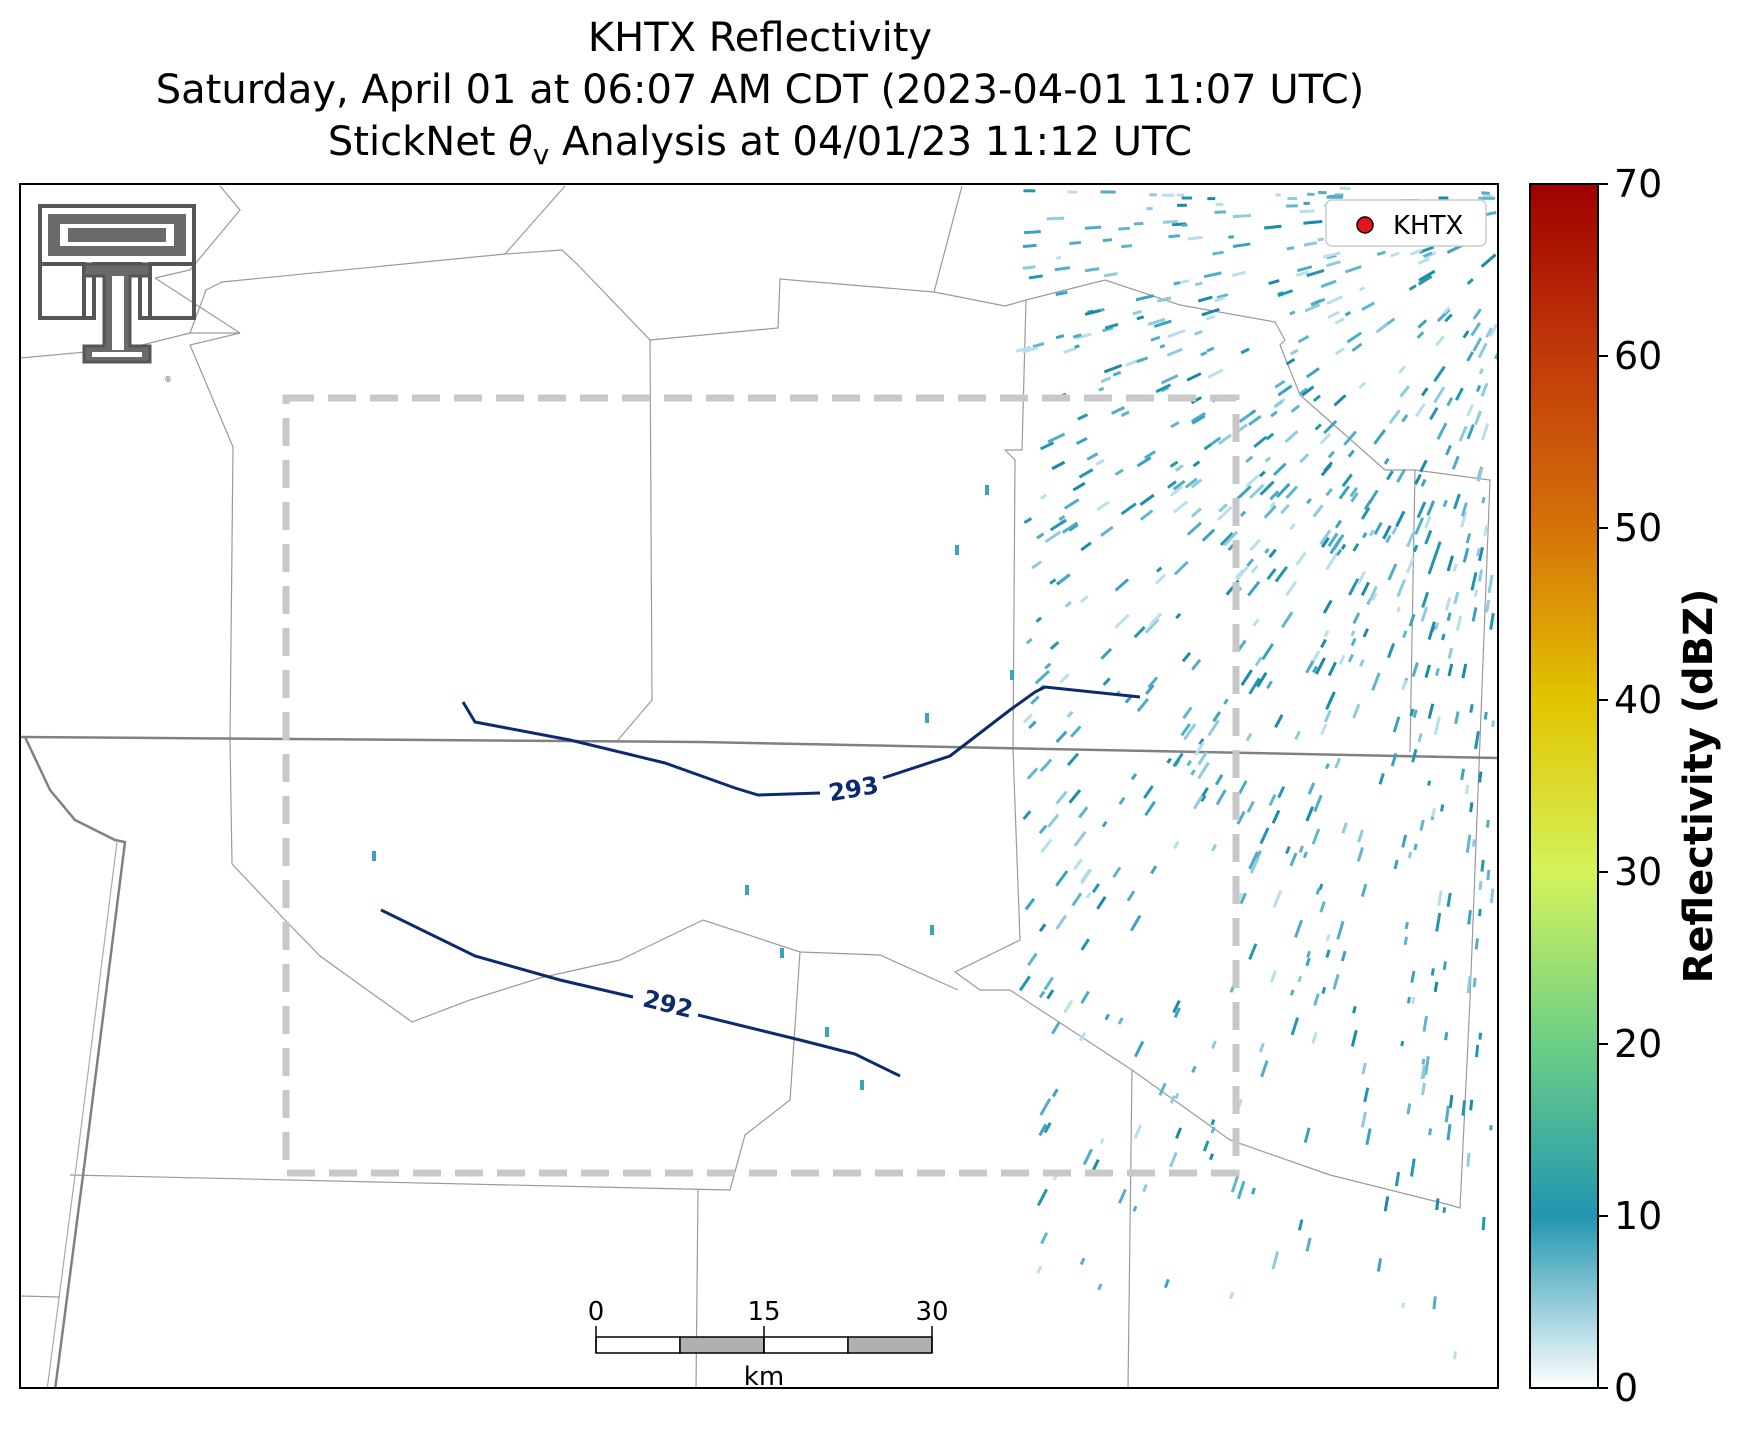  What do you see at coordinates (520, 142) in the screenshot?
I see `theta-symbol: θ` at bounding box center [520, 142].